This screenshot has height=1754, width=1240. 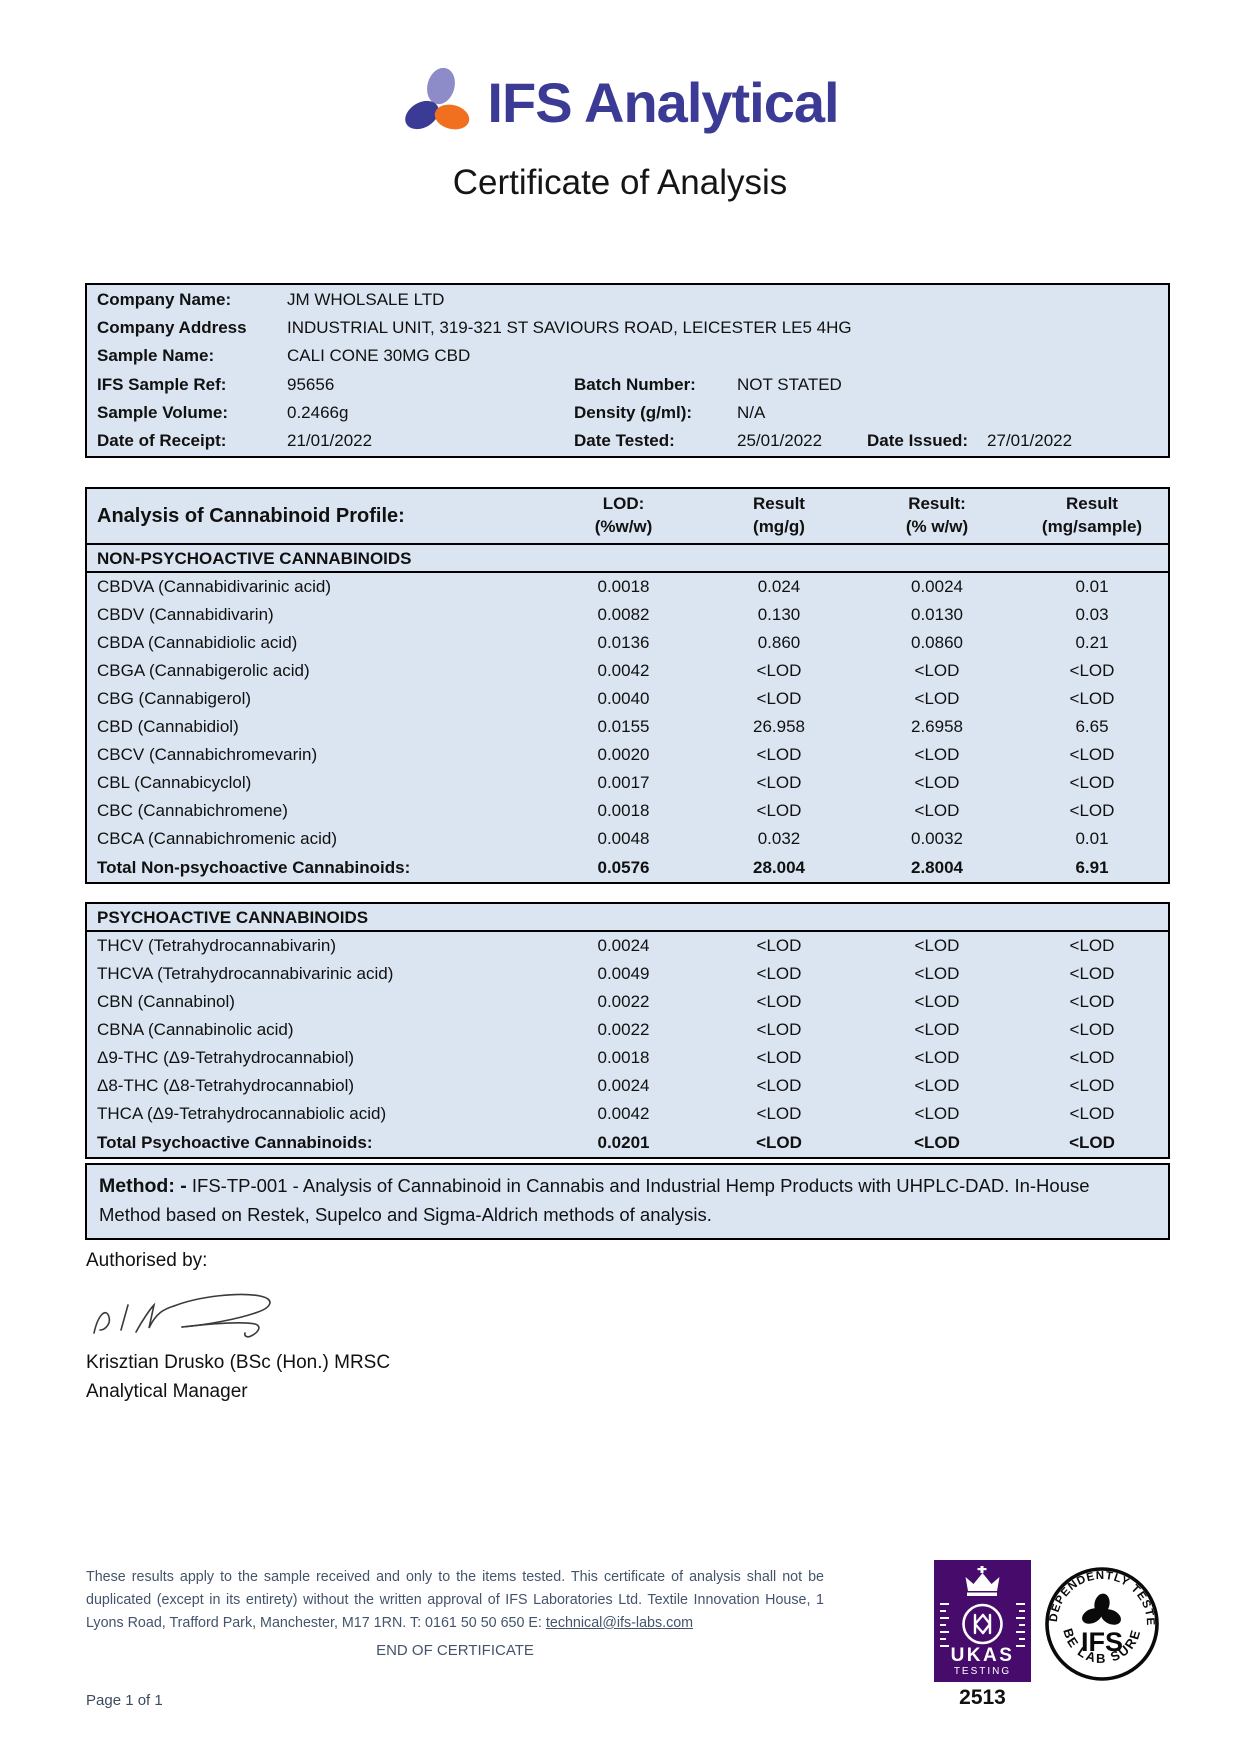 I want to click on brand-header: IFS Analytical, so click(x=620, y=102).